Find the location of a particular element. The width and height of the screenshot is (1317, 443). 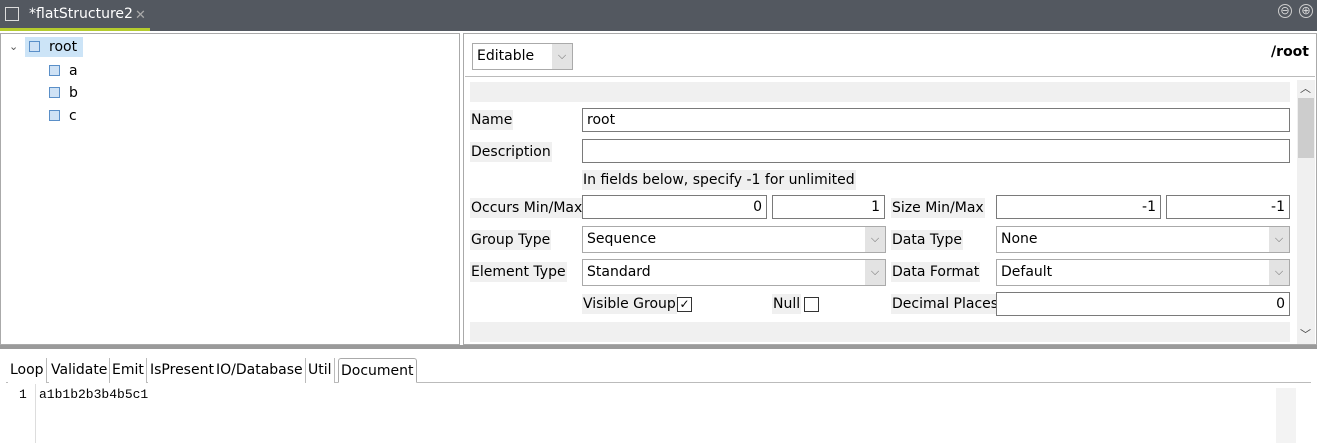

null-checkbox is located at coordinates (811, 304).